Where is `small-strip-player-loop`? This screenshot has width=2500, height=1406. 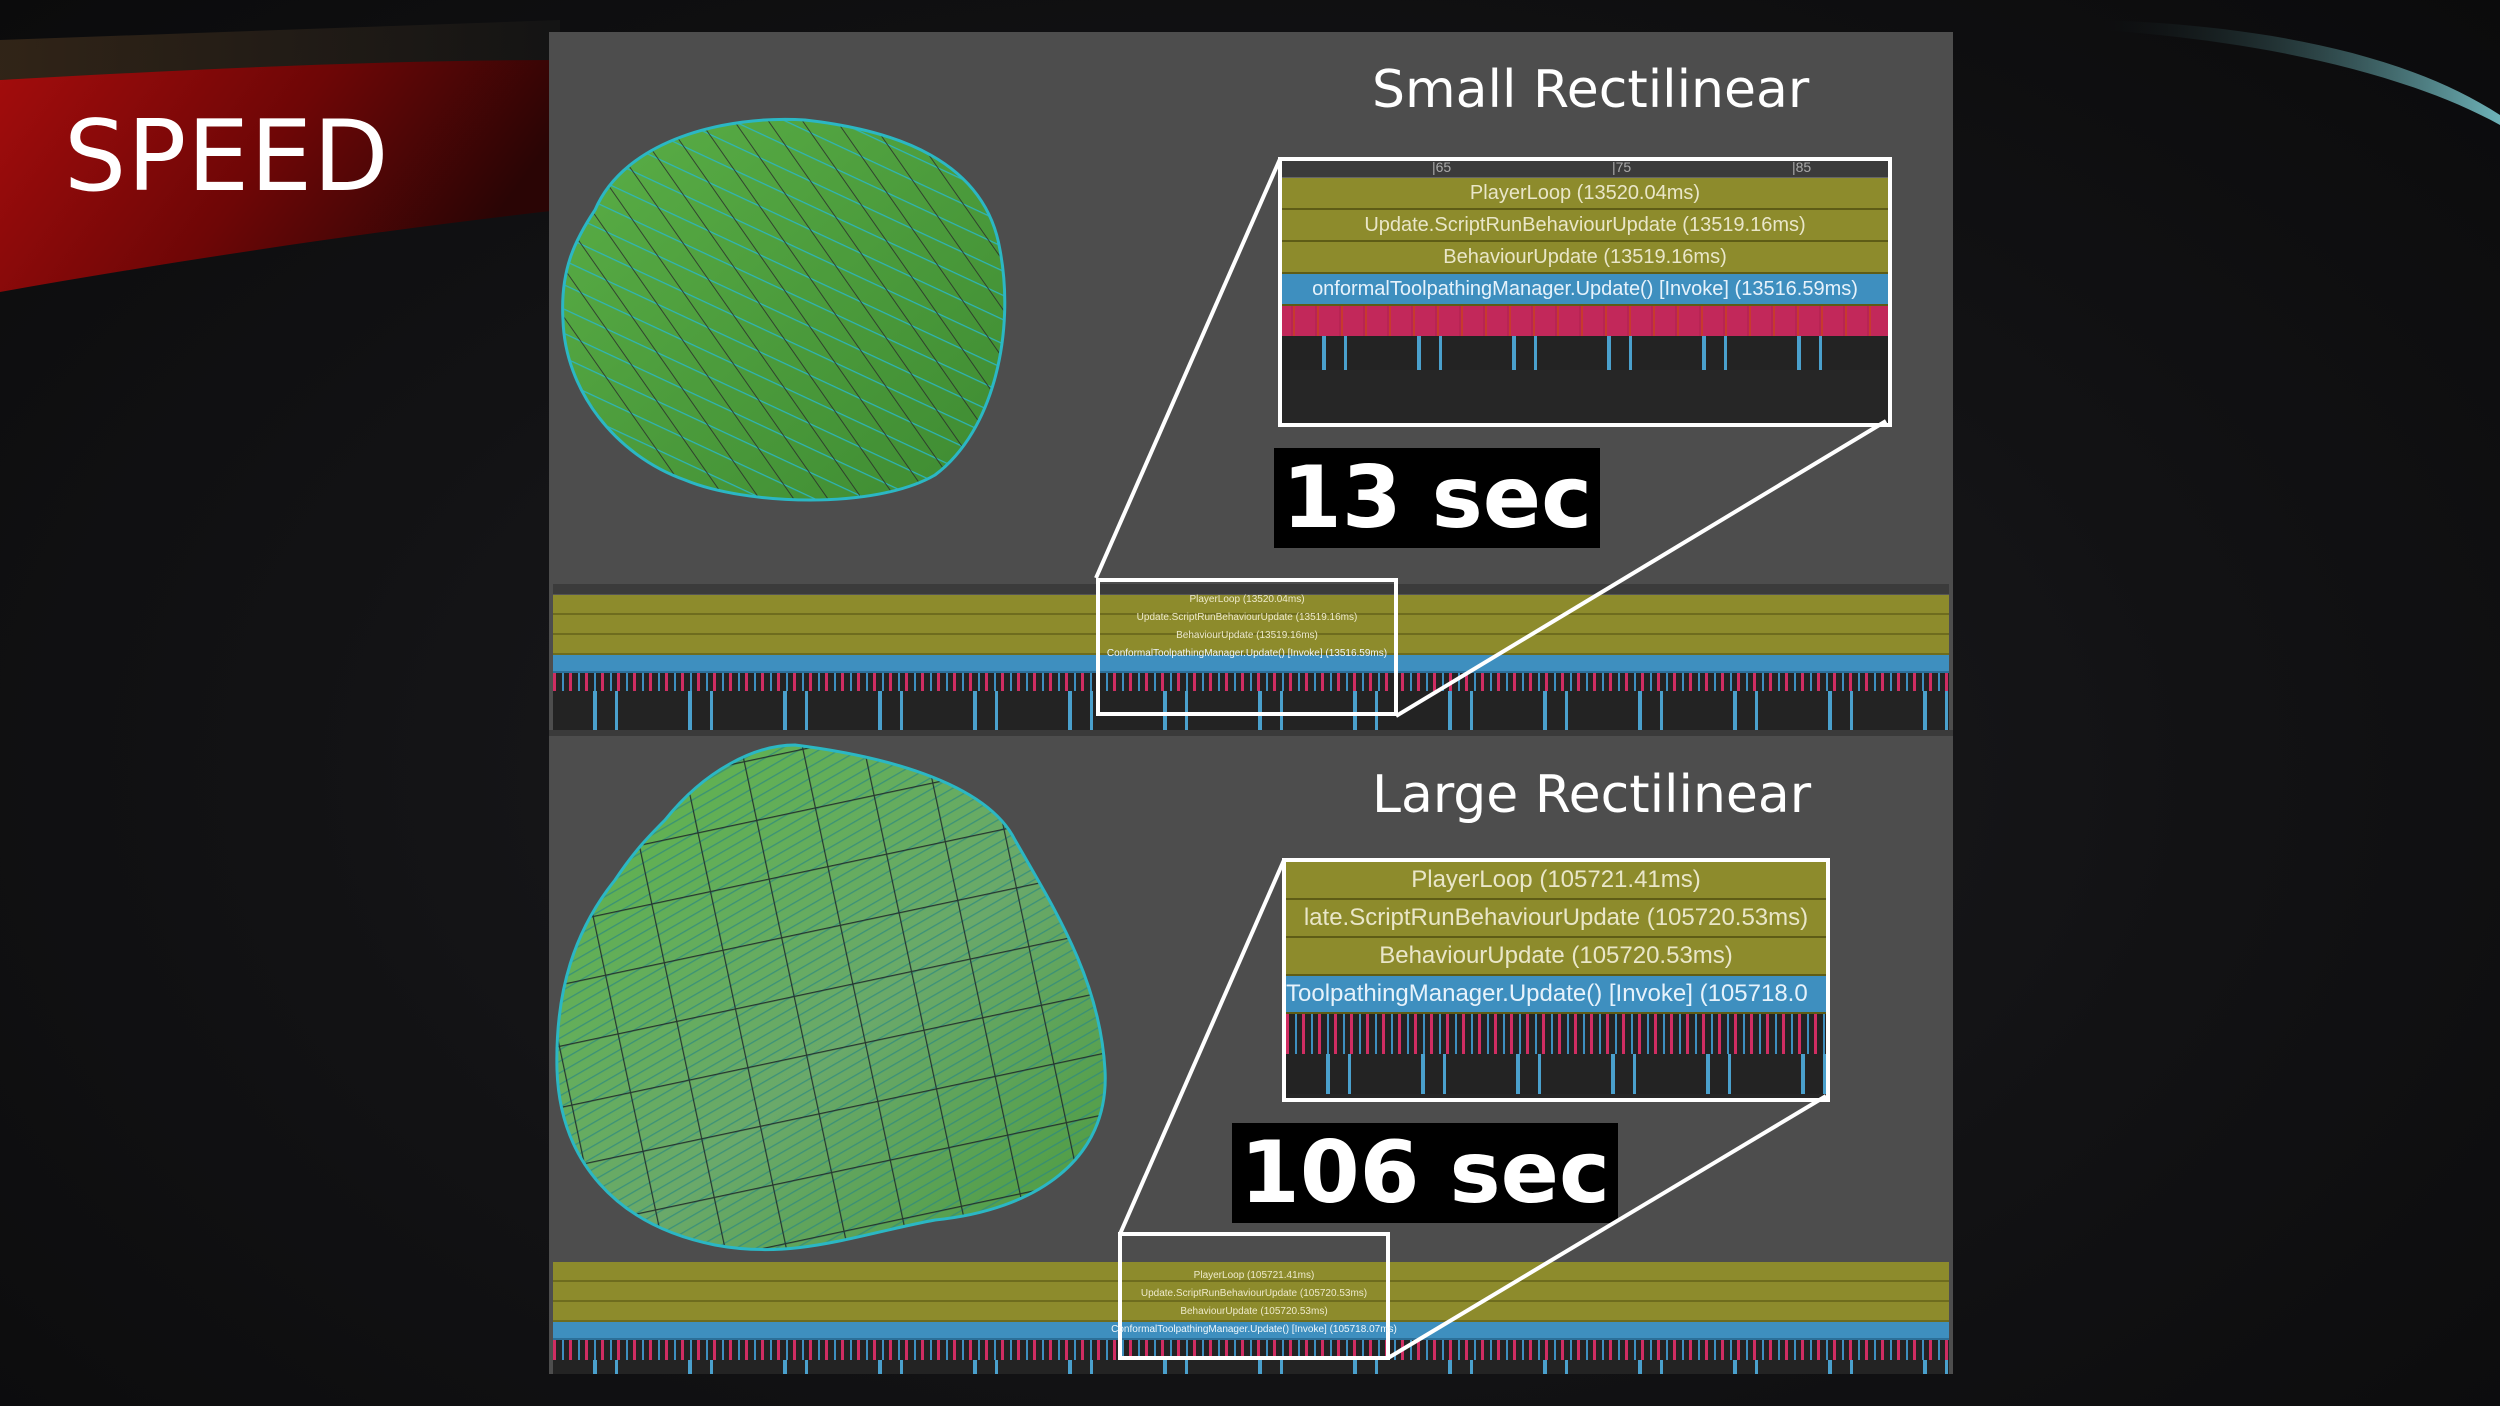 small-strip-player-loop is located at coordinates (1251, 605).